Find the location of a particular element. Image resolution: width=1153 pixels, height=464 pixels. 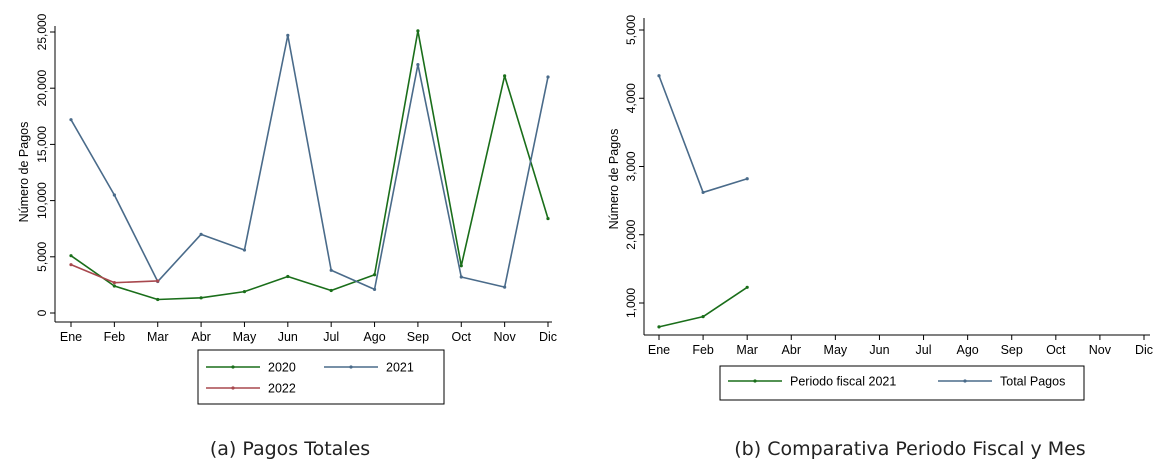

y-tick-label: 20,000 is located at coordinates (42, 88).